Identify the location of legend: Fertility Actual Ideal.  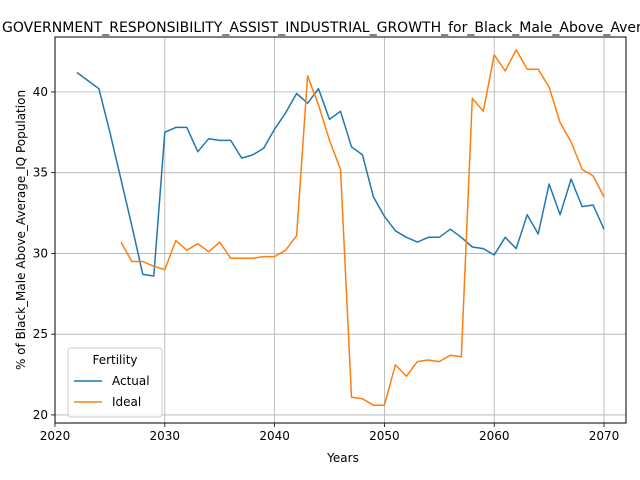
(115, 382).